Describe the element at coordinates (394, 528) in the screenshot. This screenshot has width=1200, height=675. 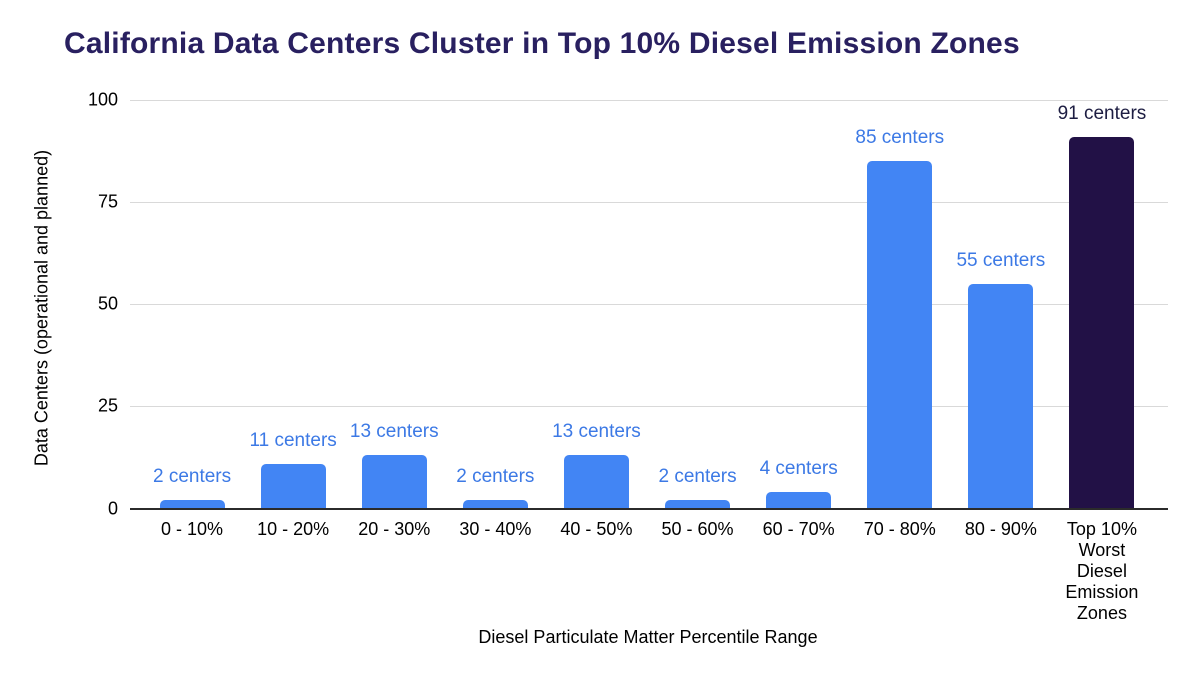
I see `x-tick-label: 20 - 30%` at that location.